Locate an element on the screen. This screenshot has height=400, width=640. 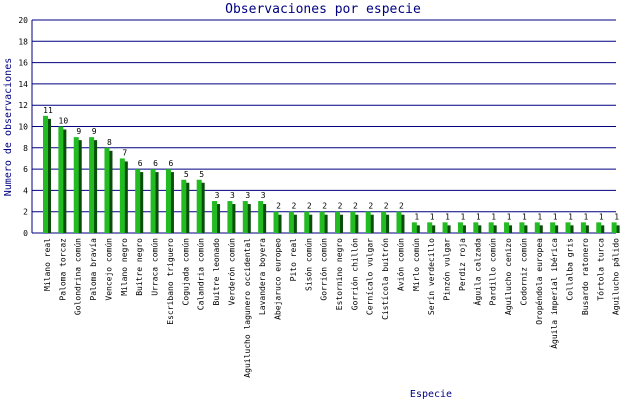
x-tick-label: Verderón común is located at coordinates (231, 272).